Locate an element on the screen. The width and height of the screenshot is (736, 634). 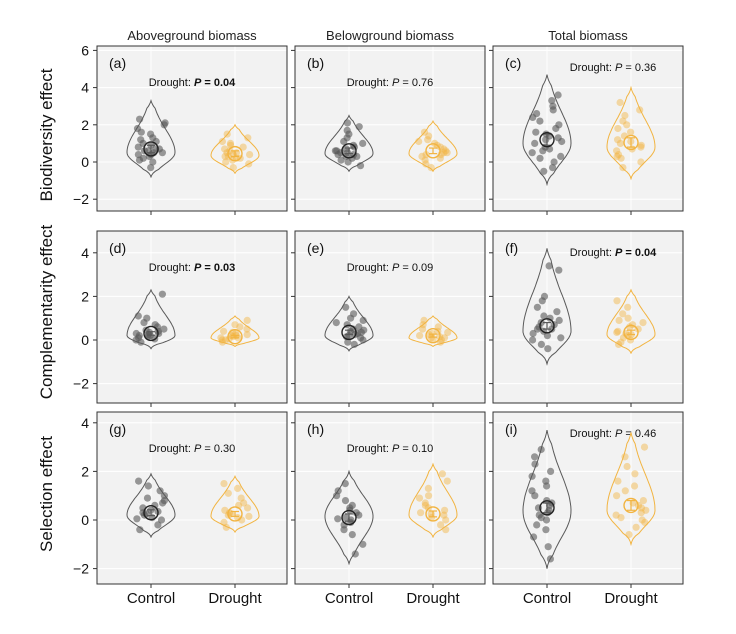
panel-d: −2 0 2 4 (d) Drought: P = 0.03 is located at coordinates (180, 318).